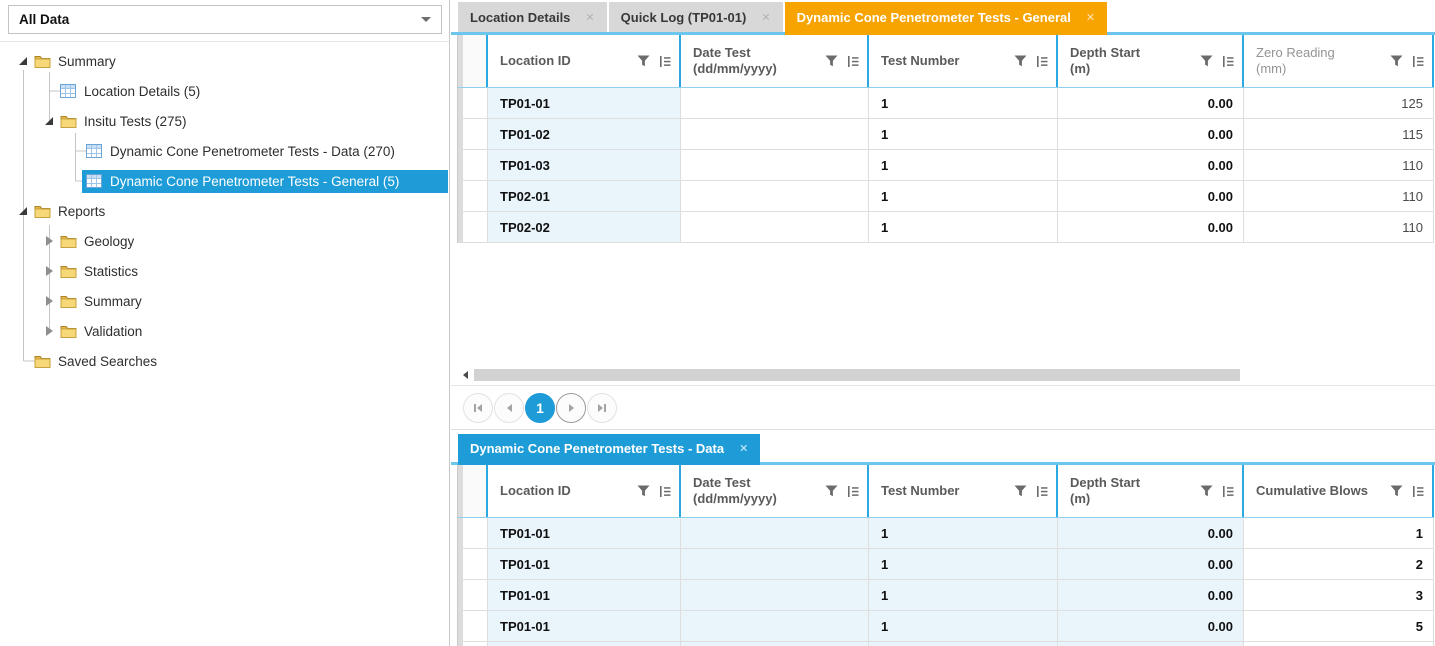 The height and width of the screenshot is (646, 1435). What do you see at coordinates (584, 644) in the screenshot?
I see `cell-location-id` at bounding box center [584, 644].